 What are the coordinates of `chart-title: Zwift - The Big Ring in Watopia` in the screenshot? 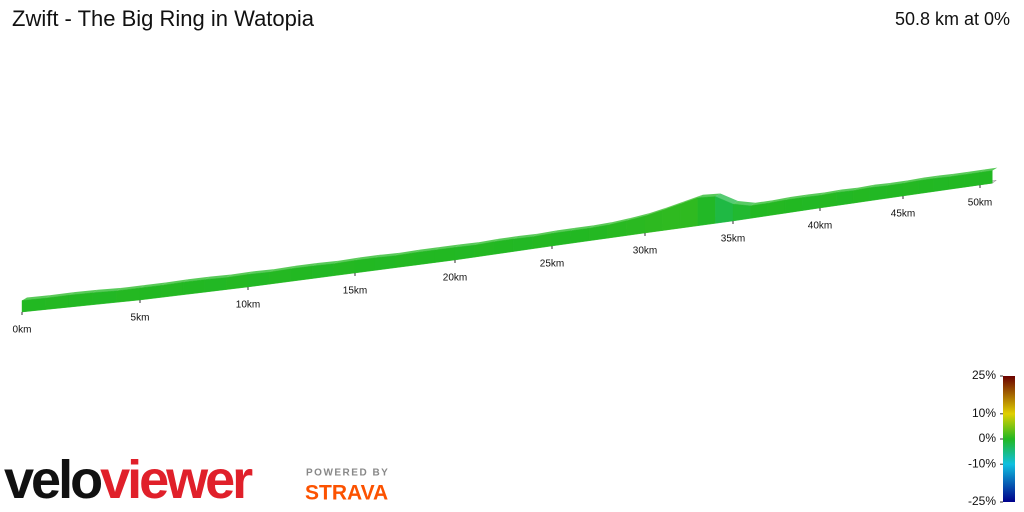 It's located at (163, 18).